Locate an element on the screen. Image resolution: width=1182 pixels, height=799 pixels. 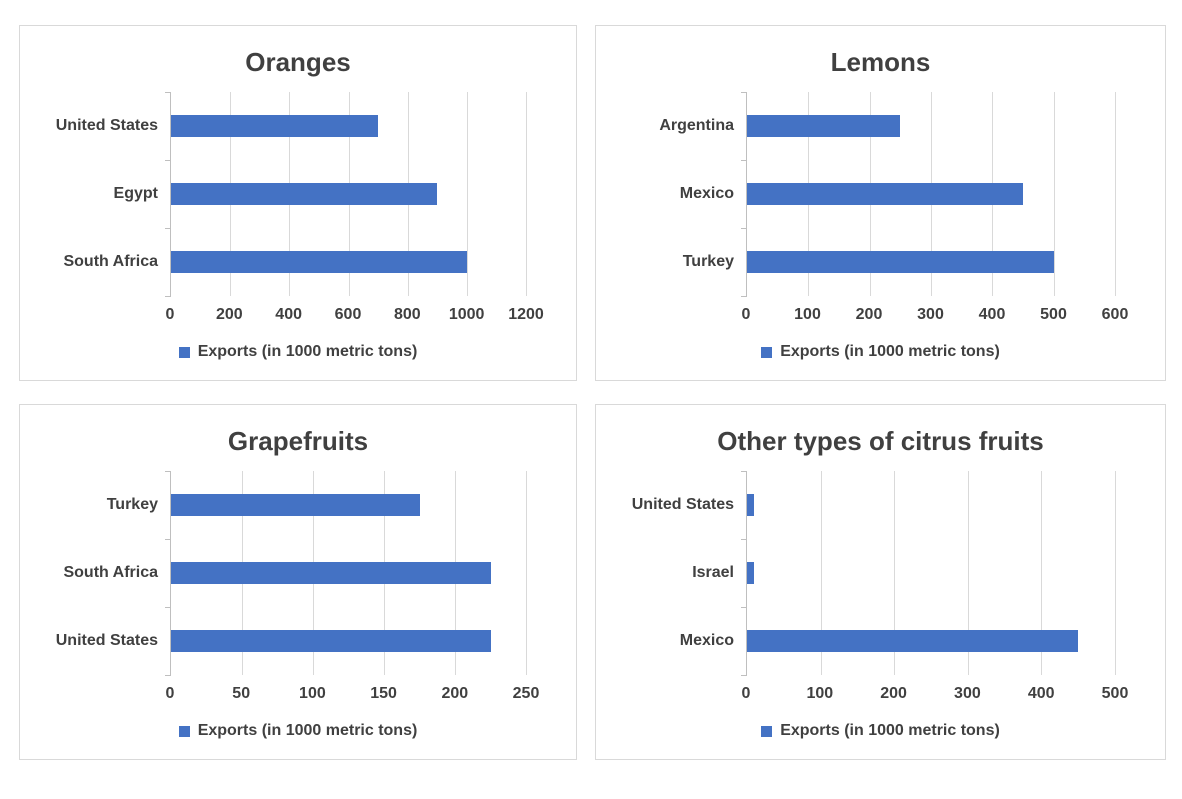
plot-wrap: Turkey South Africa United States is located at coordinates (298, 573).